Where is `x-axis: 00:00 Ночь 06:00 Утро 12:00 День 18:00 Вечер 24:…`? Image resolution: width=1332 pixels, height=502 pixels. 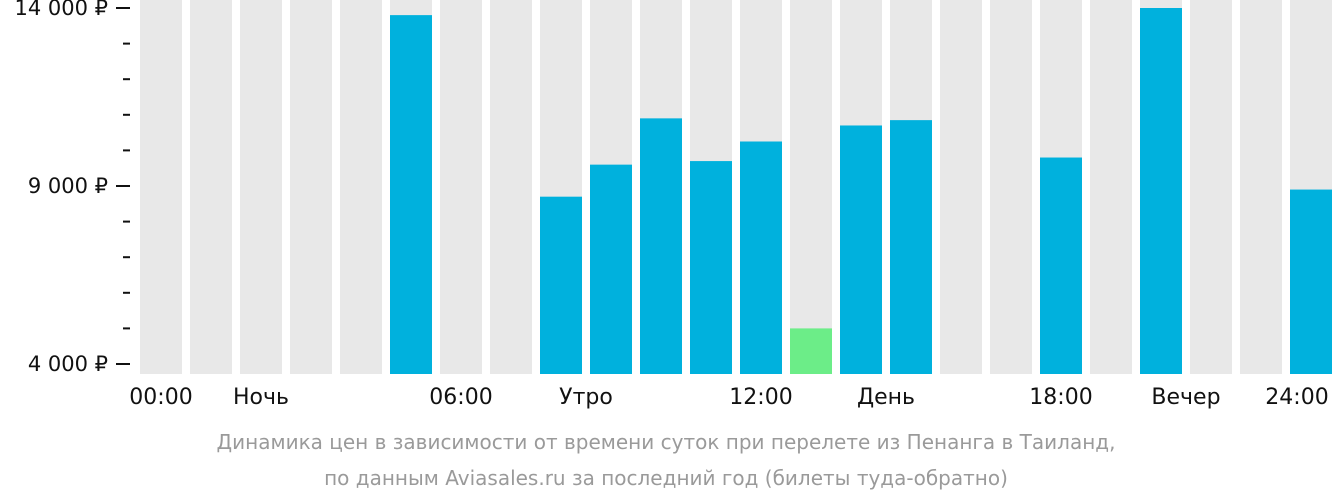
x-axis: 00:00 Ночь 06:00 Утро 12:00 День 18:00 Вечер 24:… is located at coordinates (728, 397).